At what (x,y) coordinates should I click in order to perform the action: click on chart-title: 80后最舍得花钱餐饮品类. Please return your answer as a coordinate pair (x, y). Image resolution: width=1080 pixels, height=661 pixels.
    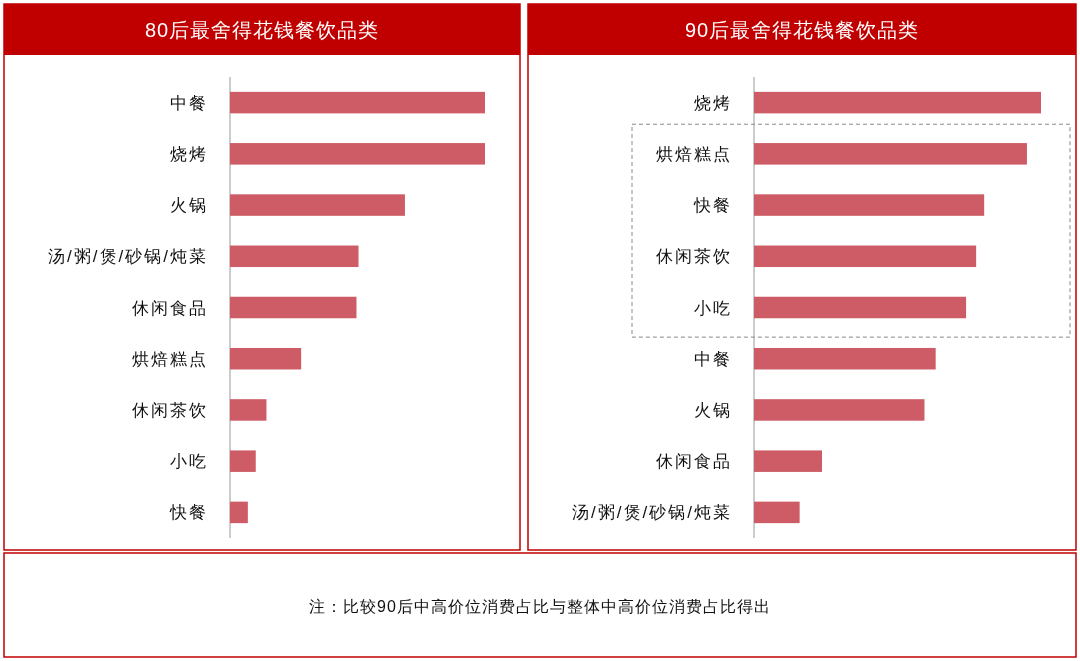
    Looking at the image, I should click on (262, 29).